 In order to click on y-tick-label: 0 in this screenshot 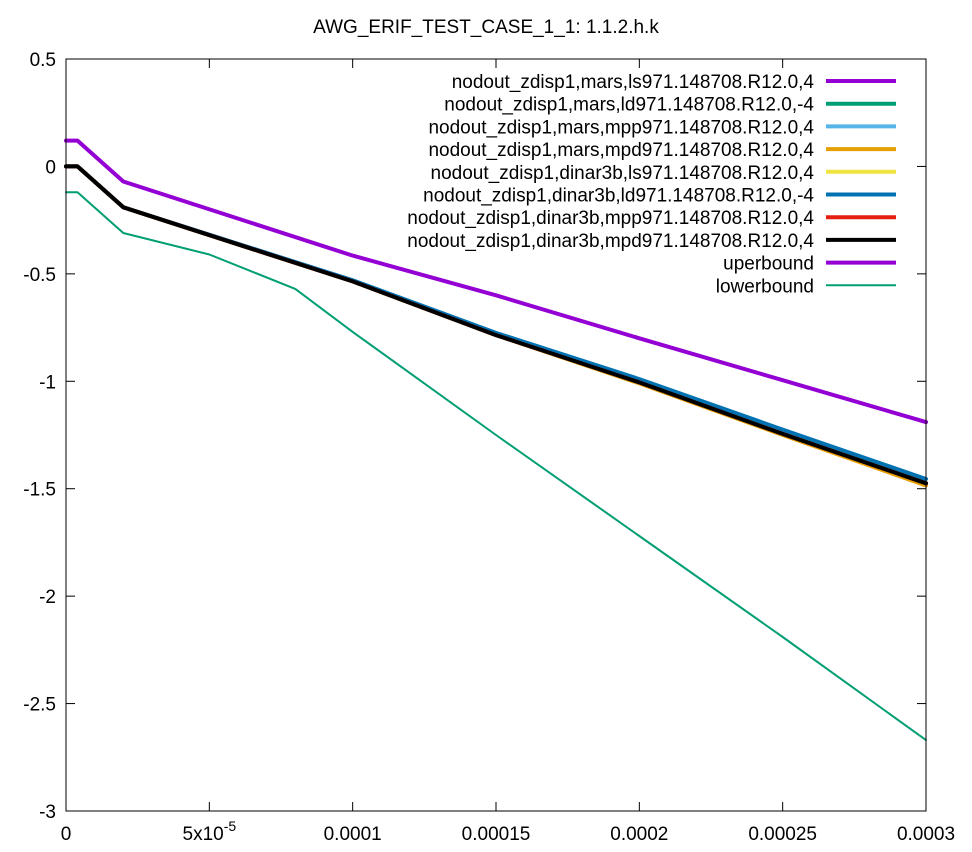, I will do `click(50, 167)`.